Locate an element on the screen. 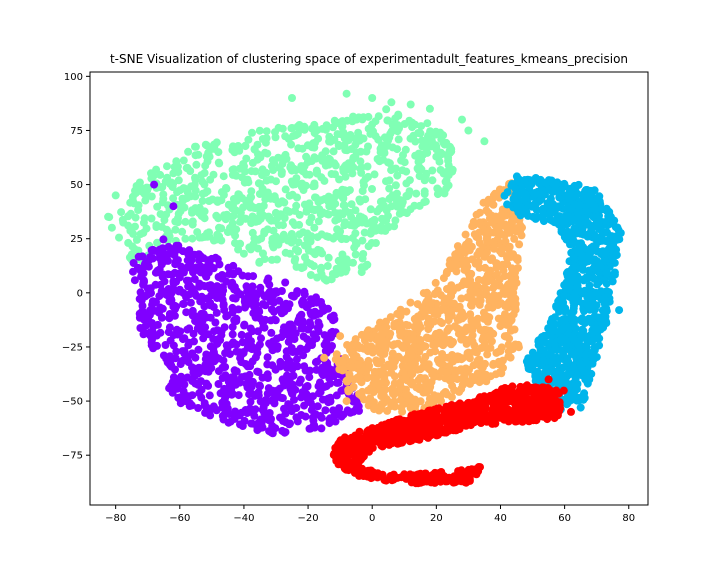 The width and height of the screenshot is (720, 576). y-tick-label: −50 is located at coordinates (72, 402).